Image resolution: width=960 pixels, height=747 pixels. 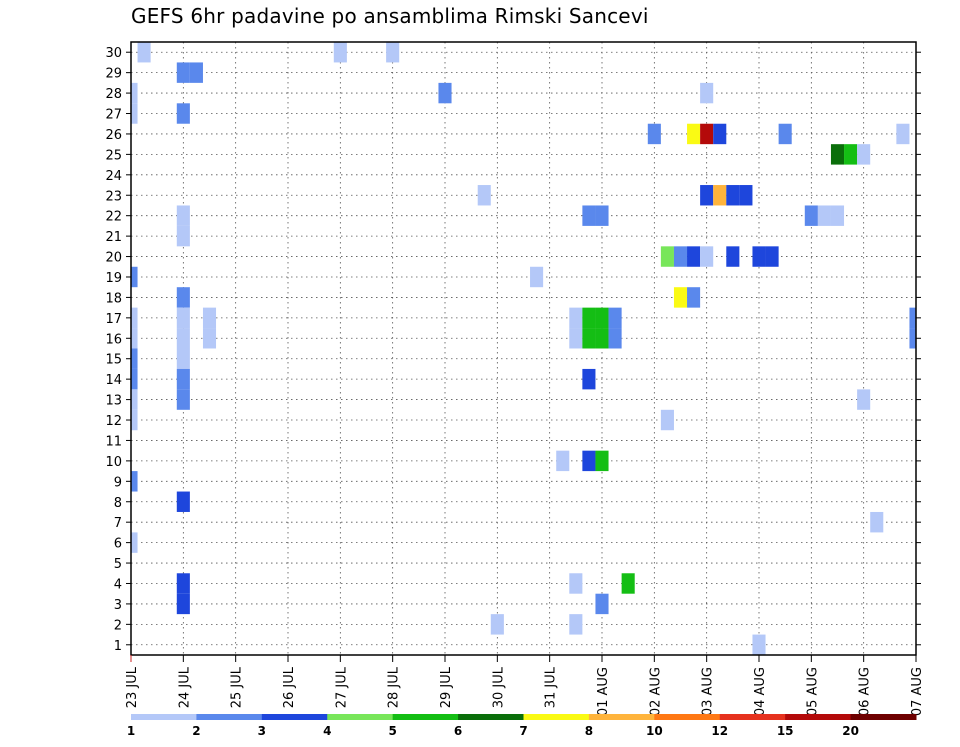 What do you see at coordinates (113, 155) in the screenshot?
I see `y-tick-label: 25` at bounding box center [113, 155].